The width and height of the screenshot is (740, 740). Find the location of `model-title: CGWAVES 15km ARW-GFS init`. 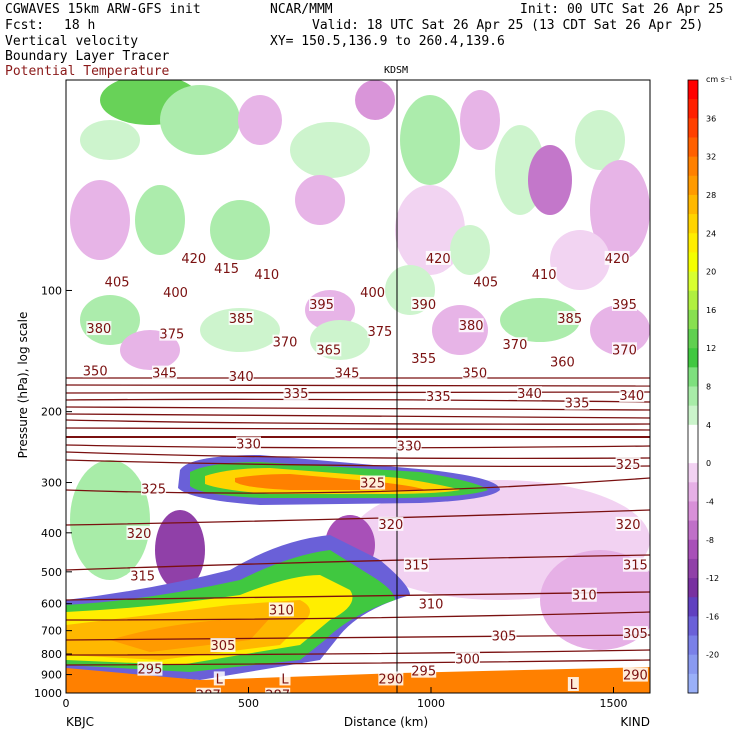

model-title: CGWAVES 15km ARW-GFS init is located at coordinates (103, 9).